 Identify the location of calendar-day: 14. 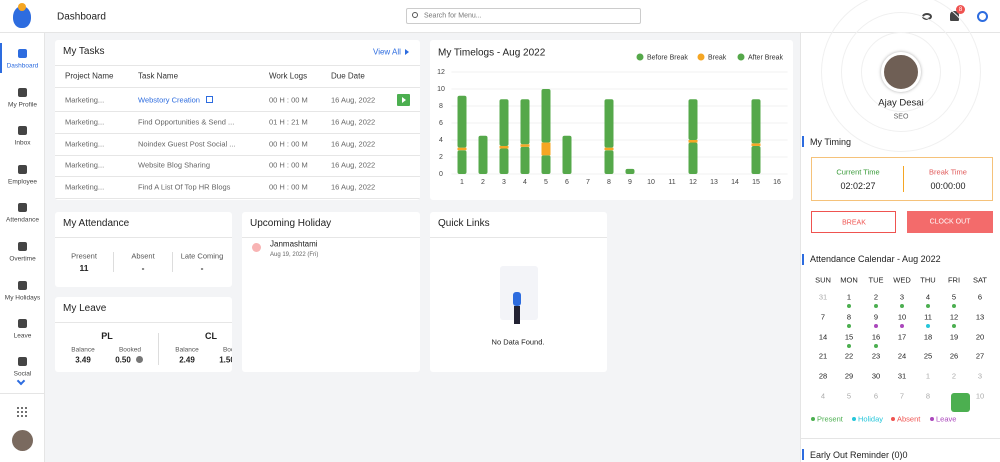
(823, 337).